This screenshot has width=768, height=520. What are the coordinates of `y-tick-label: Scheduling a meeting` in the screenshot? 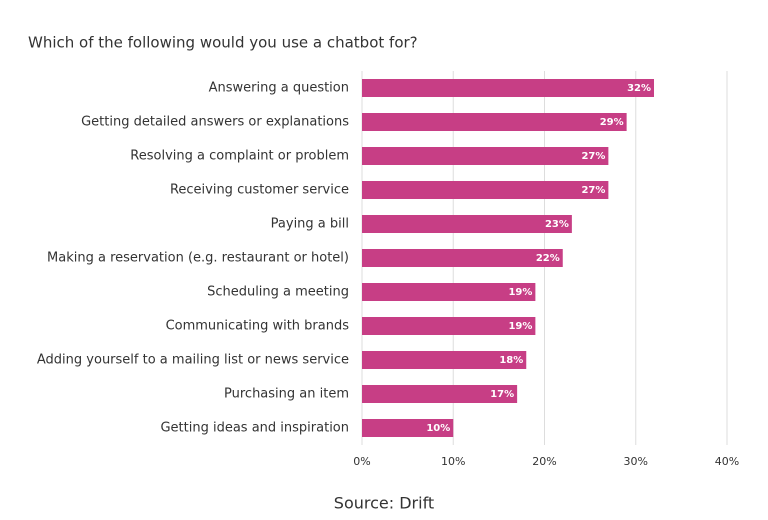 It's located at (278, 292).